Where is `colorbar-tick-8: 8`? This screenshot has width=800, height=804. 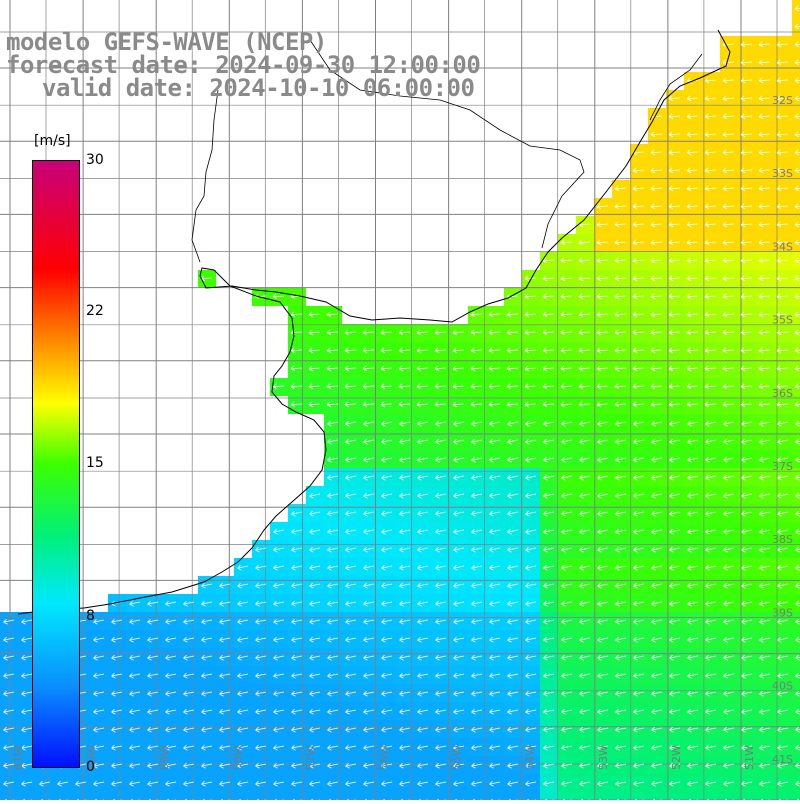
colorbar-tick-8: 8 is located at coordinates (90, 616).